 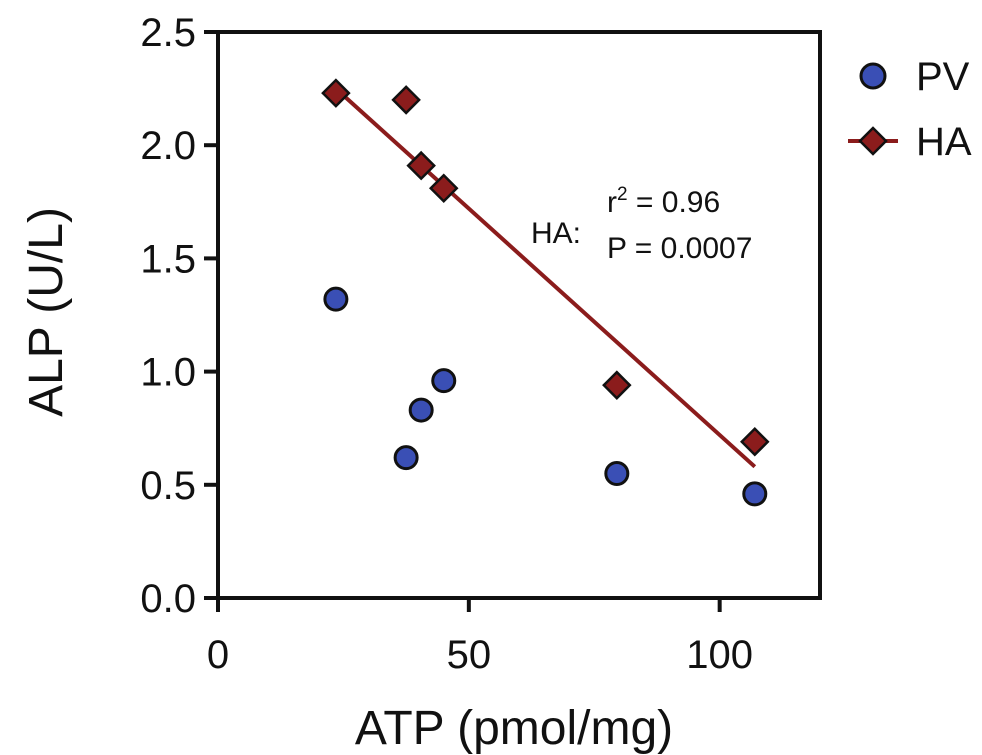 I want to click on annotation-p: P = 0.0007, so click(x=679, y=248).